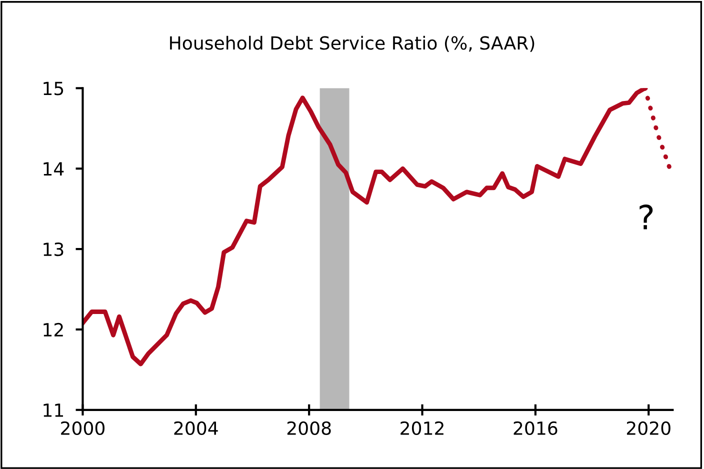 This screenshot has height=469, width=704. I want to click on y-tick-label: 11, so click(53, 410).